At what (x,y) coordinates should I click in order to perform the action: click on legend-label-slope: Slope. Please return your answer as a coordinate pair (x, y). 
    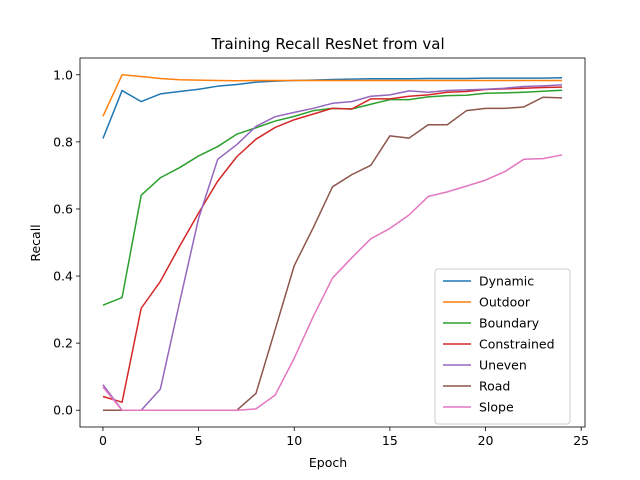
    Looking at the image, I should click on (496, 407).